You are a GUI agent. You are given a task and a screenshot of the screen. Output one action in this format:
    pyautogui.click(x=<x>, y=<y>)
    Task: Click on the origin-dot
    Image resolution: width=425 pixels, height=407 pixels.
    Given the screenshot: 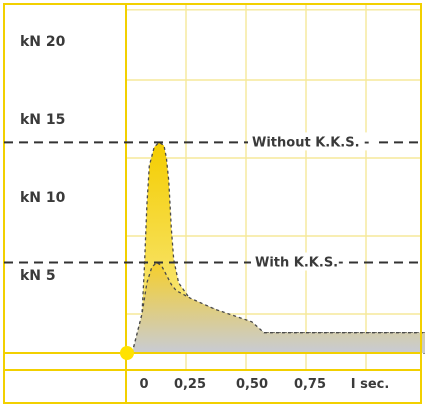 What is the action you would take?
    pyautogui.click(x=127, y=353)
    